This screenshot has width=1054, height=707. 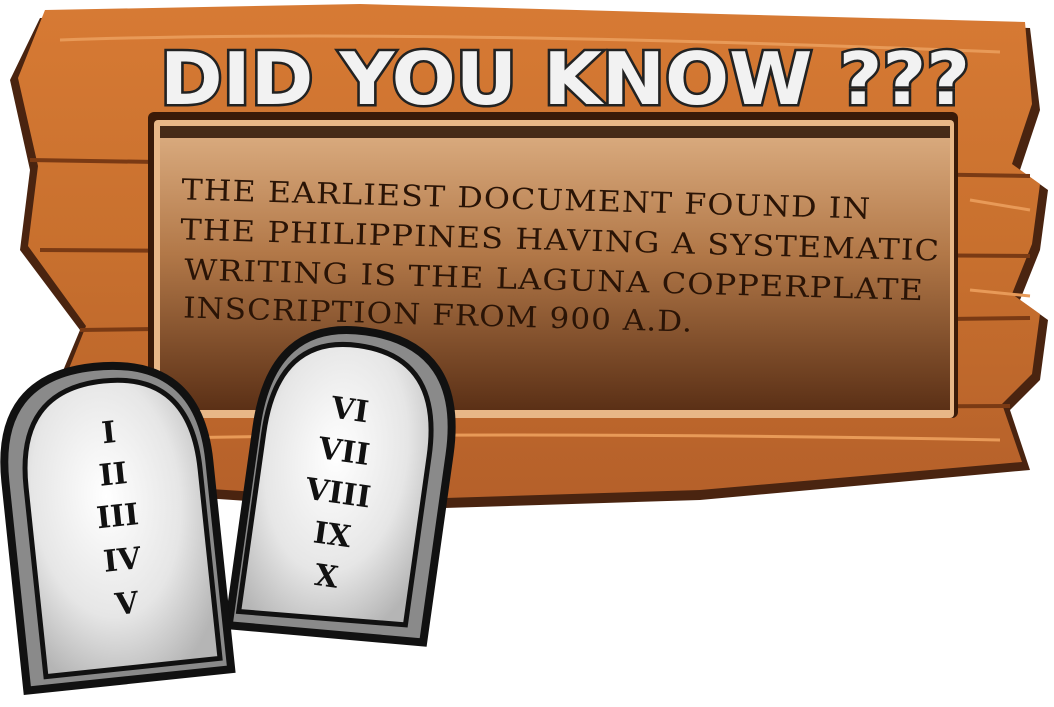 I want to click on numeral: II, so click(x=113, y=475).